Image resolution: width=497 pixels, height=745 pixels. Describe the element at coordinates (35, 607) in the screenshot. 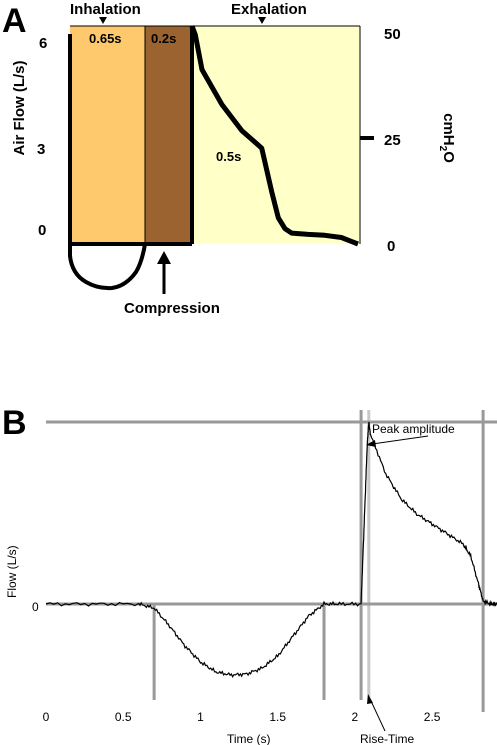

I see `y-tick-b-0: 0` at that location.